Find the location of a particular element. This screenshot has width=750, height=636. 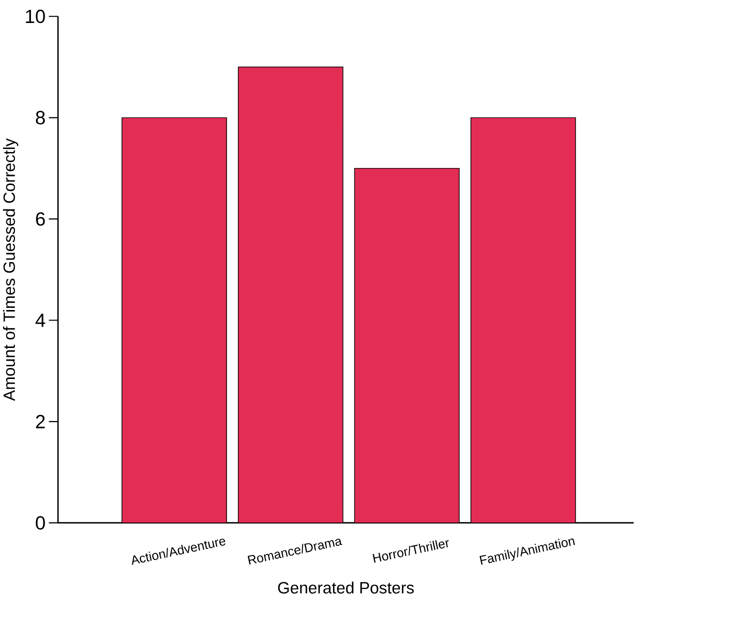

x-axis-title: Generated Posters is located at coordinates (346, 588).